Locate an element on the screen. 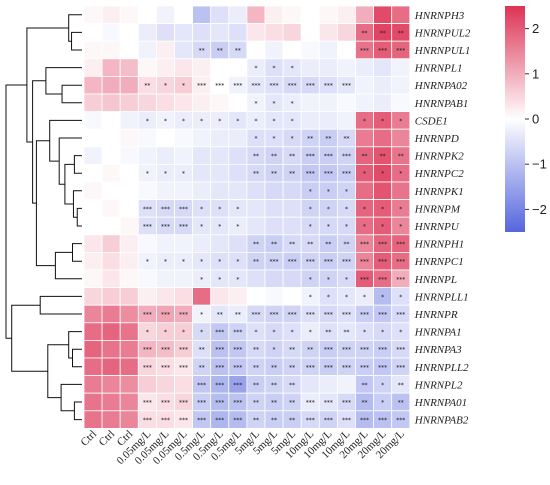  row-label: HNRNPA3 is located at coordinates (438, 350).